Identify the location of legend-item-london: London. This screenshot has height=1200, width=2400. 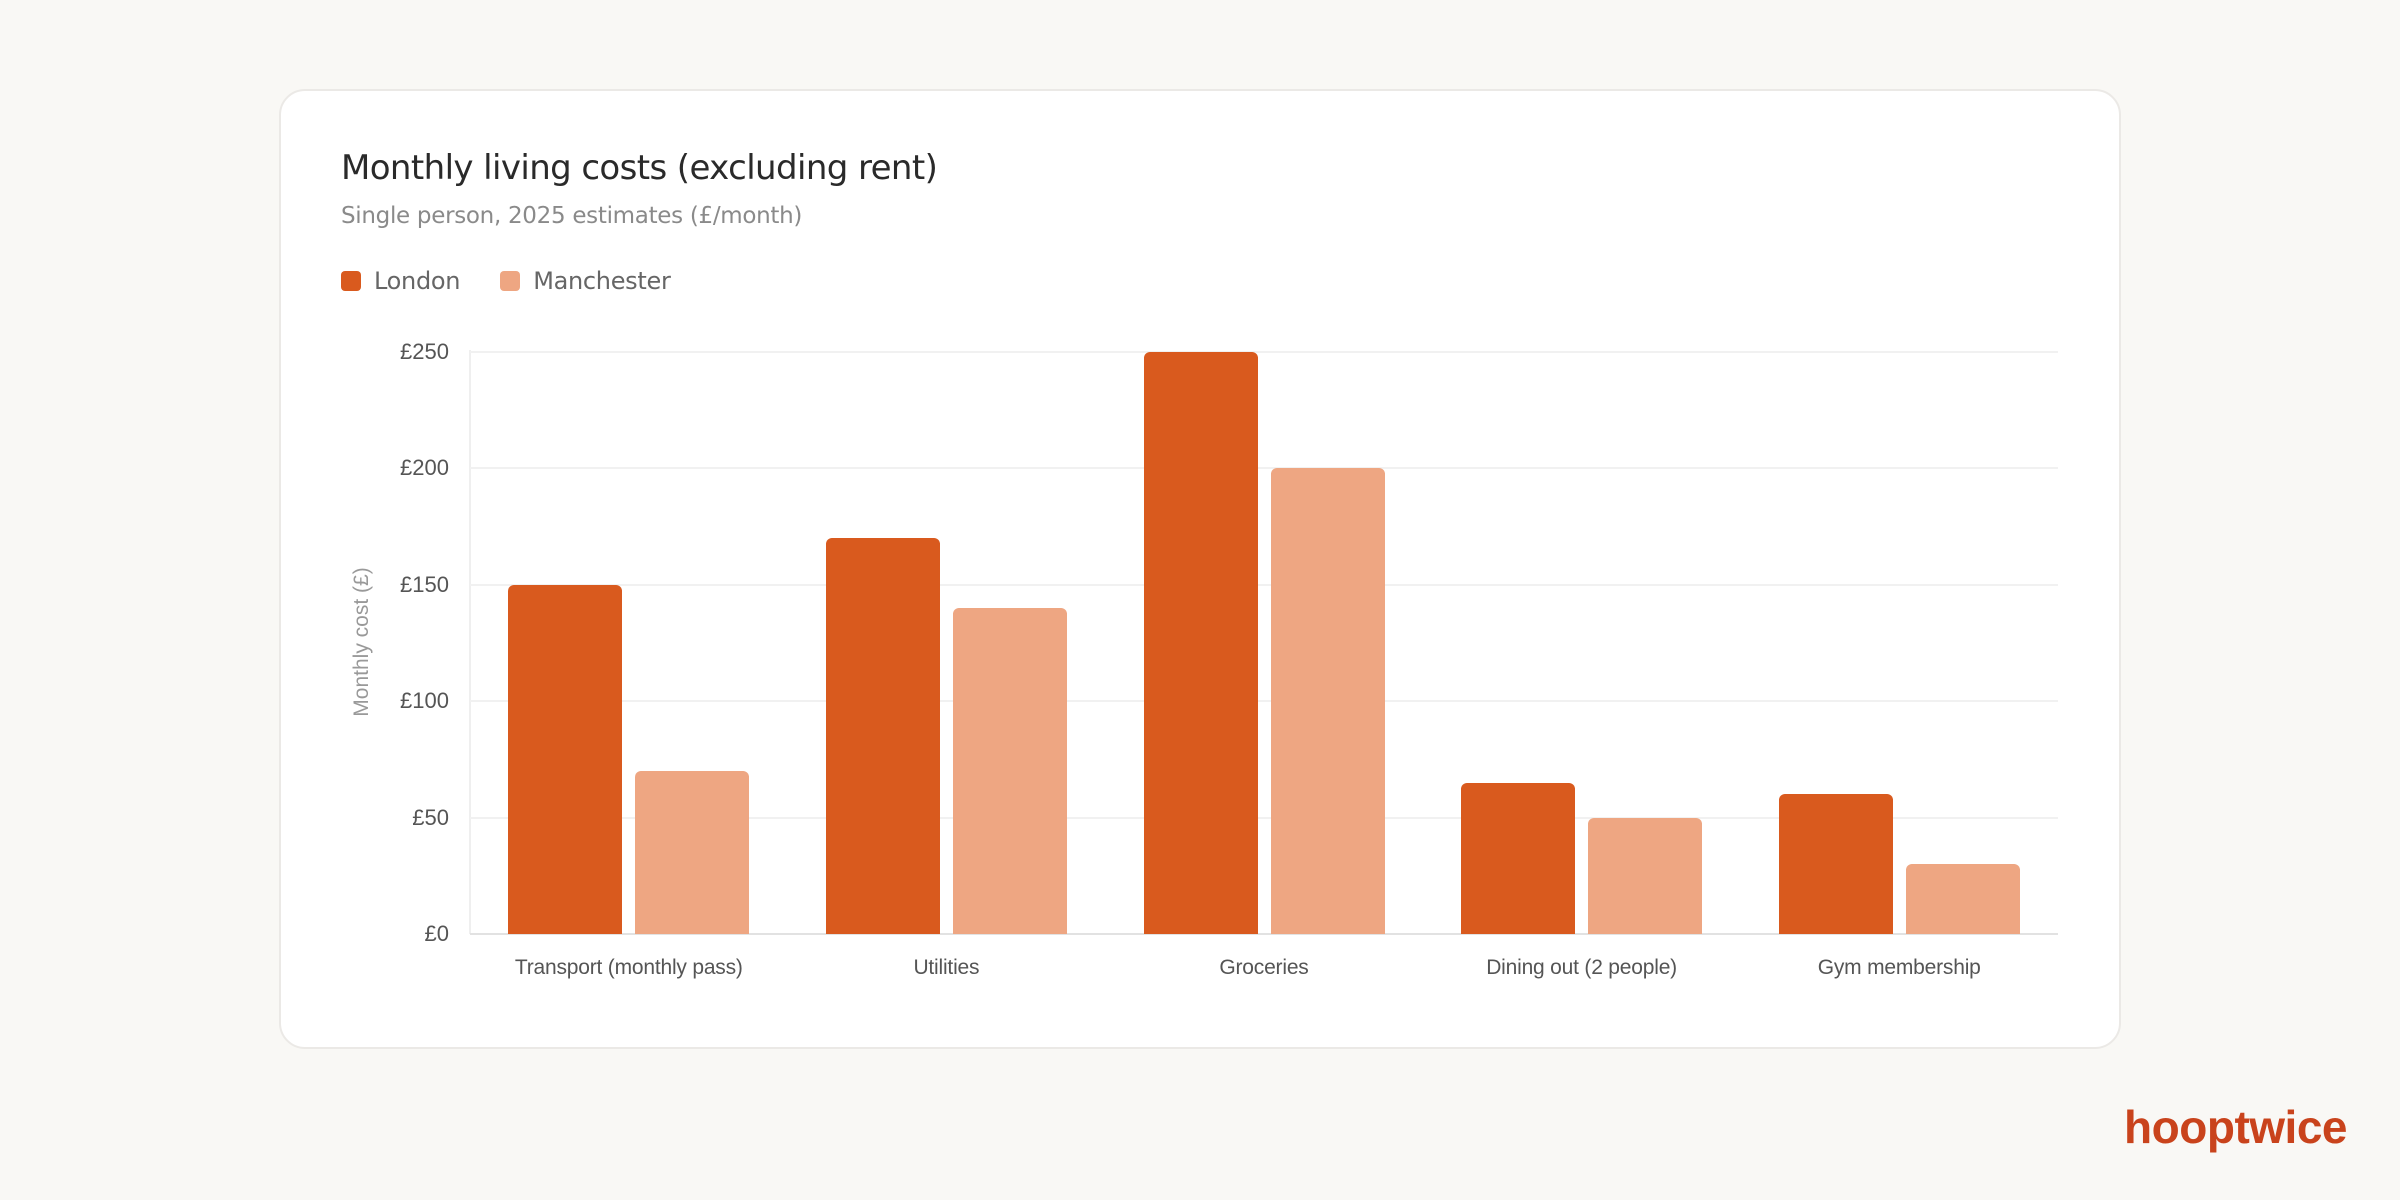
(400, 281).